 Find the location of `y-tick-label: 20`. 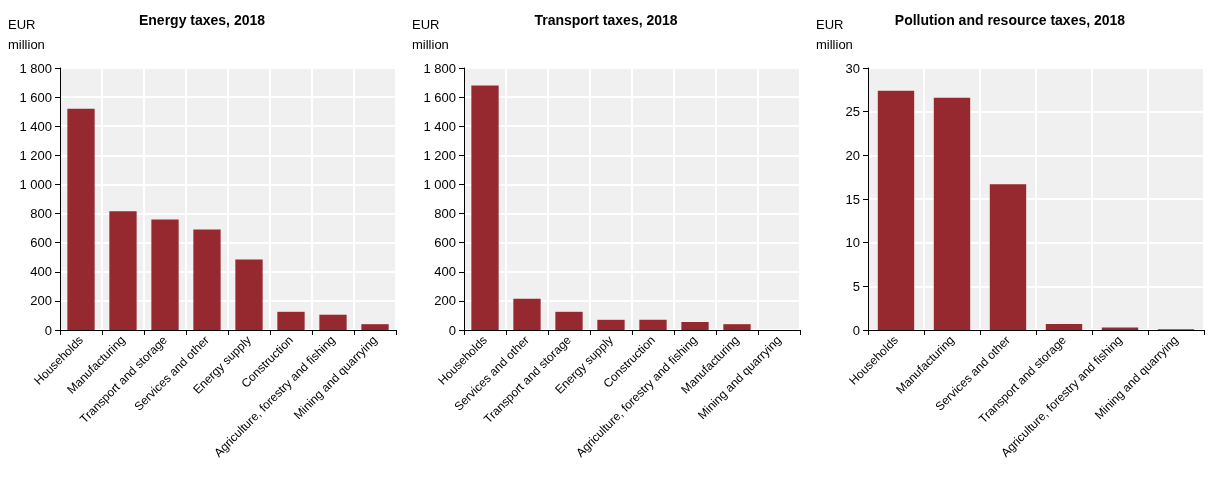

y-tick-label: 20 is located at coordinates (852, 155).